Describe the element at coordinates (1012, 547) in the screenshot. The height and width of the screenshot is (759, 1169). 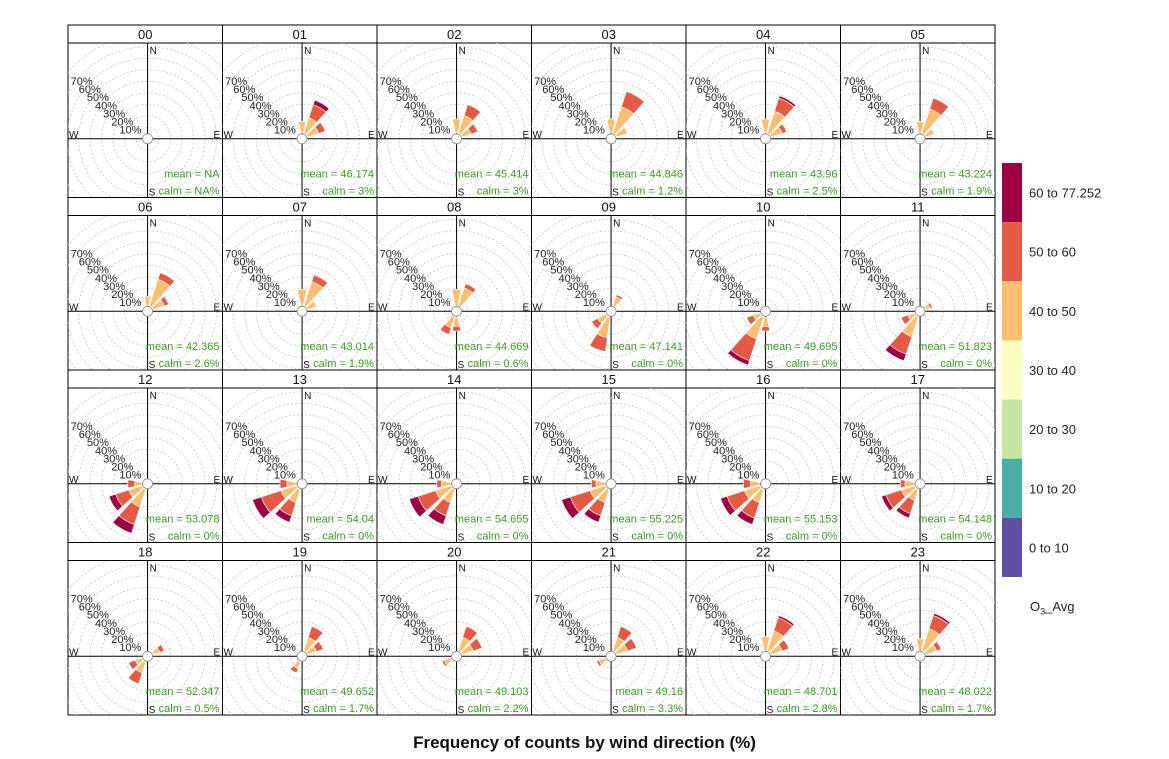
I see `legend-swatch` at that location.